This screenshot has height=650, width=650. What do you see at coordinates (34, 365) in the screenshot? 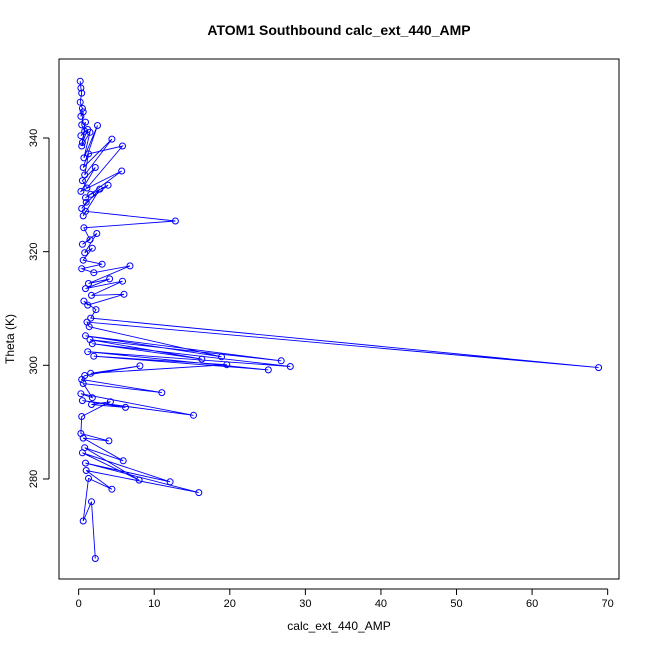
I see `y-tick-label: 300` at bounding box center [34, 365].